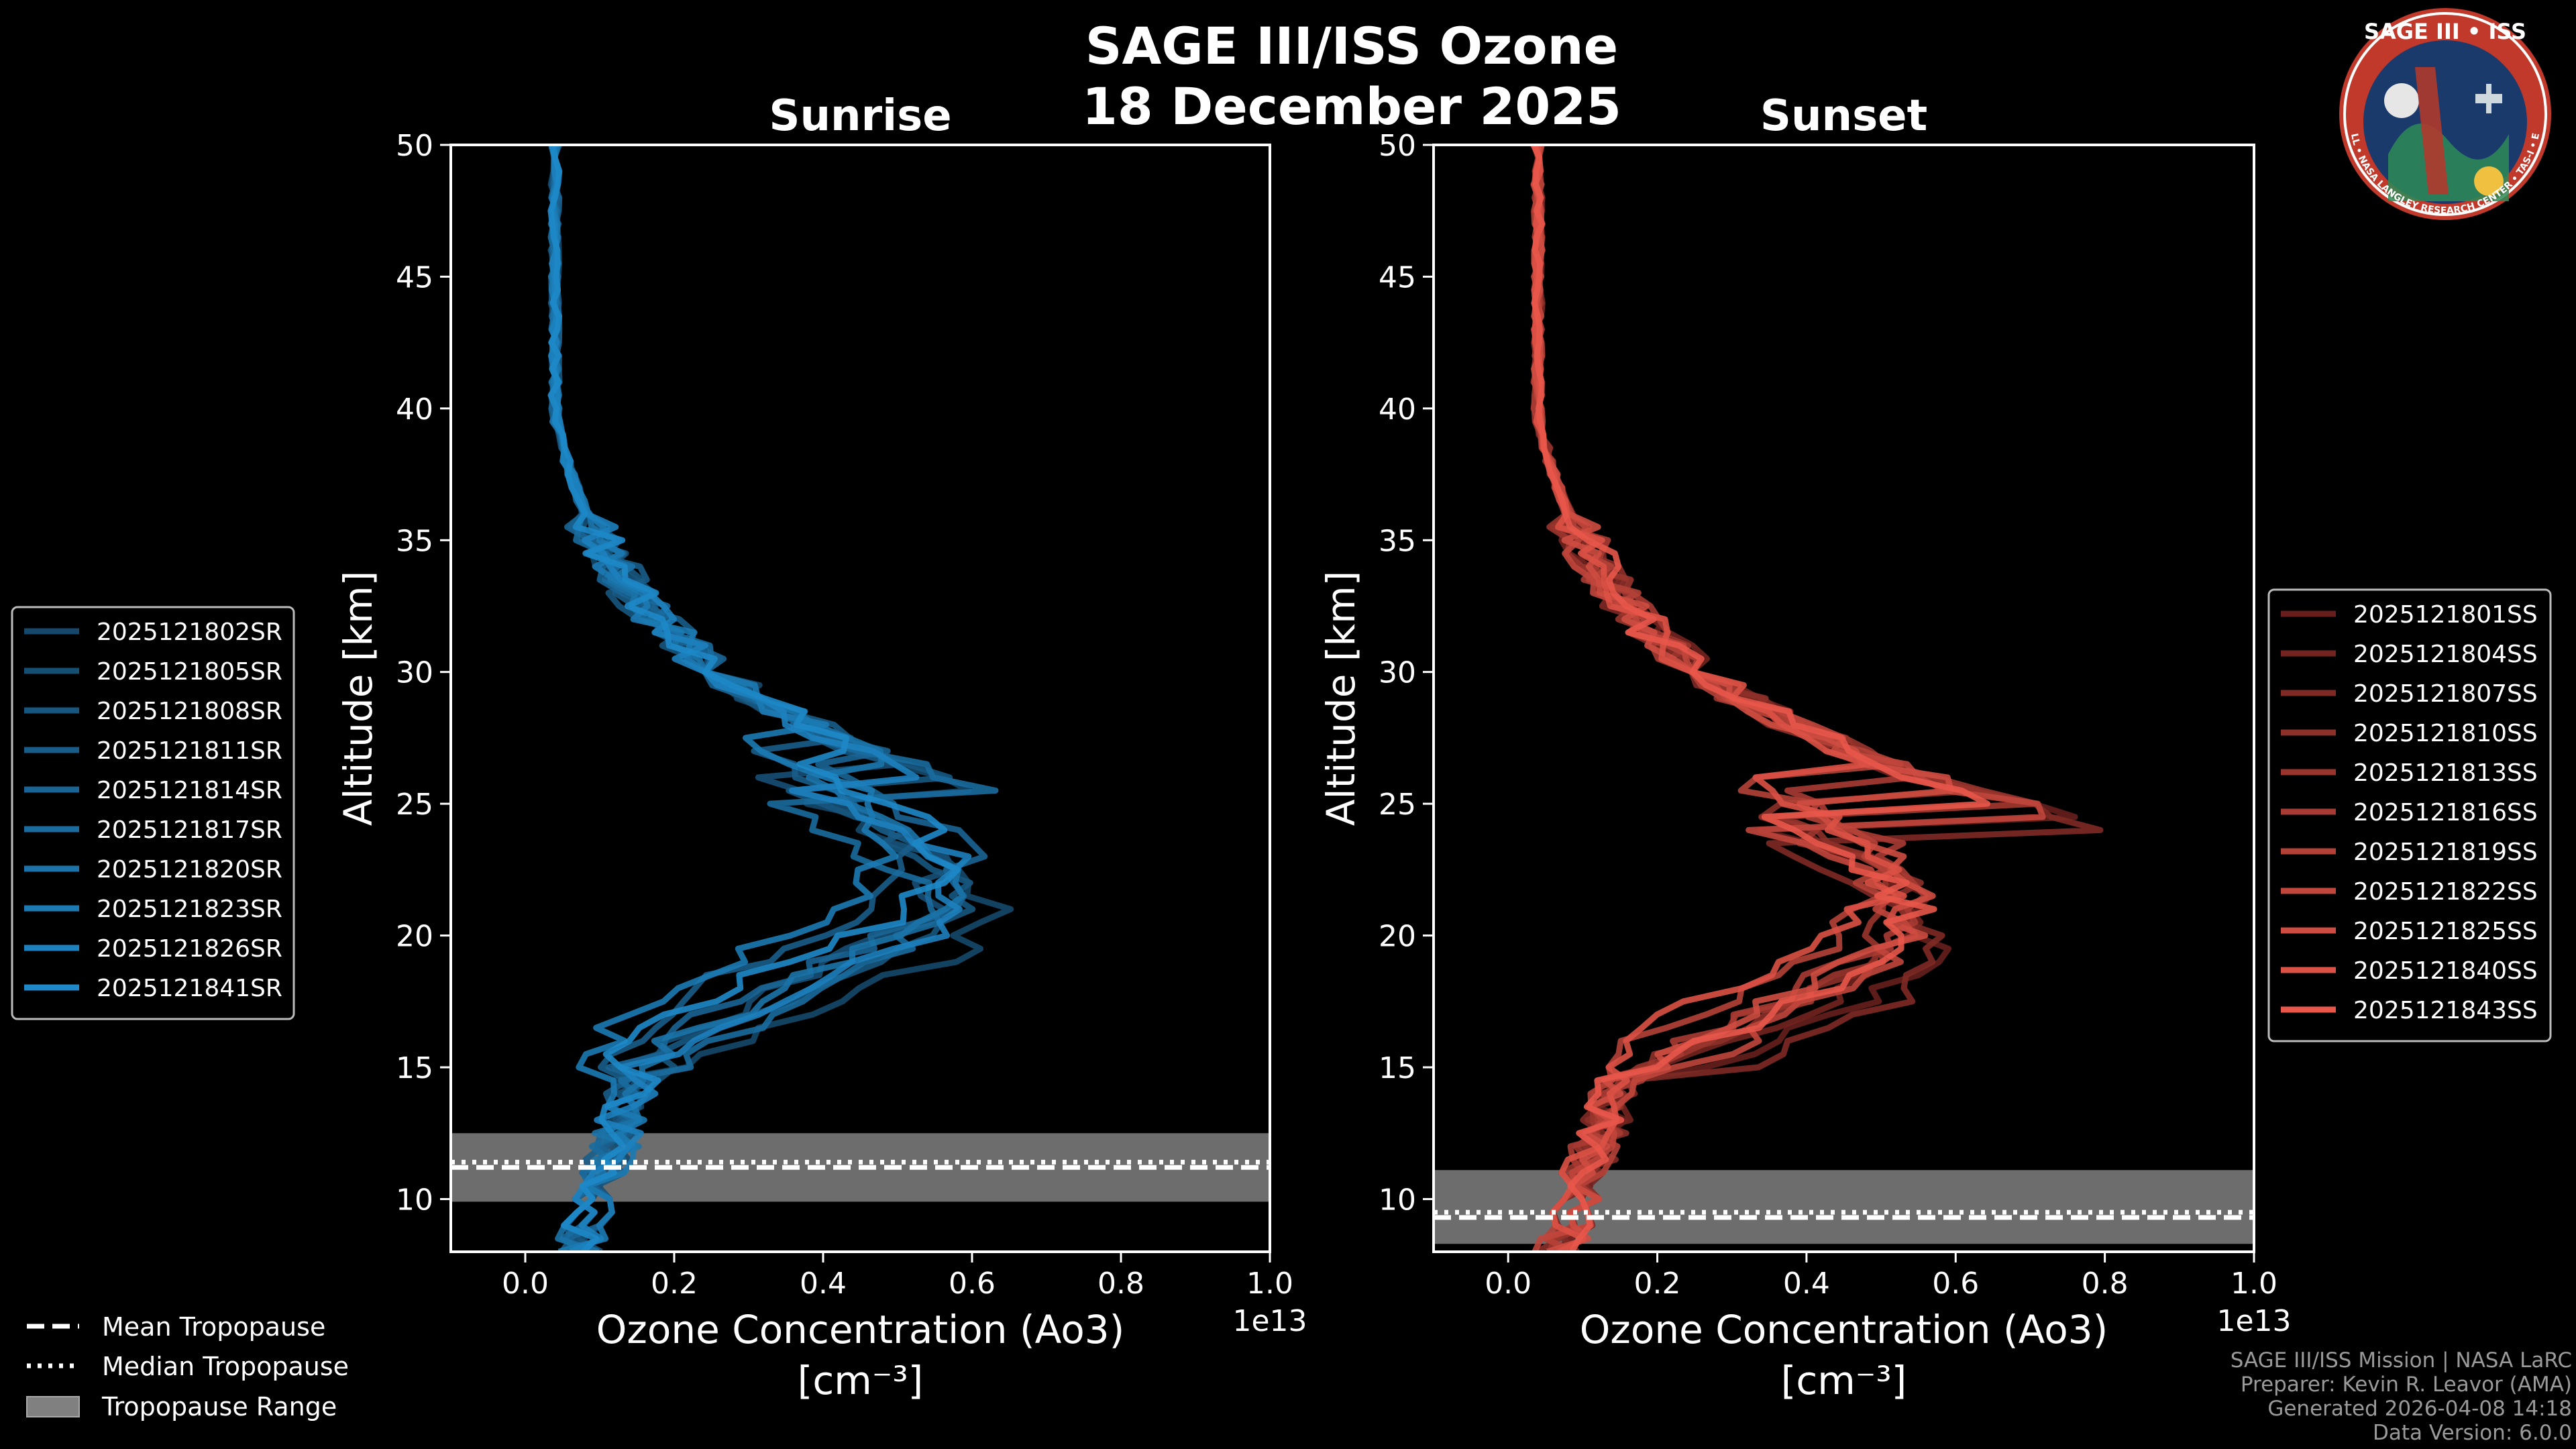 This screenshot has width=2576, height=1449. What do you see at coordinates (219, 1406) in the screenshot?
I see `legend-tropopause-range-label: Tropopause Range` at bounding box center [219, 1406].